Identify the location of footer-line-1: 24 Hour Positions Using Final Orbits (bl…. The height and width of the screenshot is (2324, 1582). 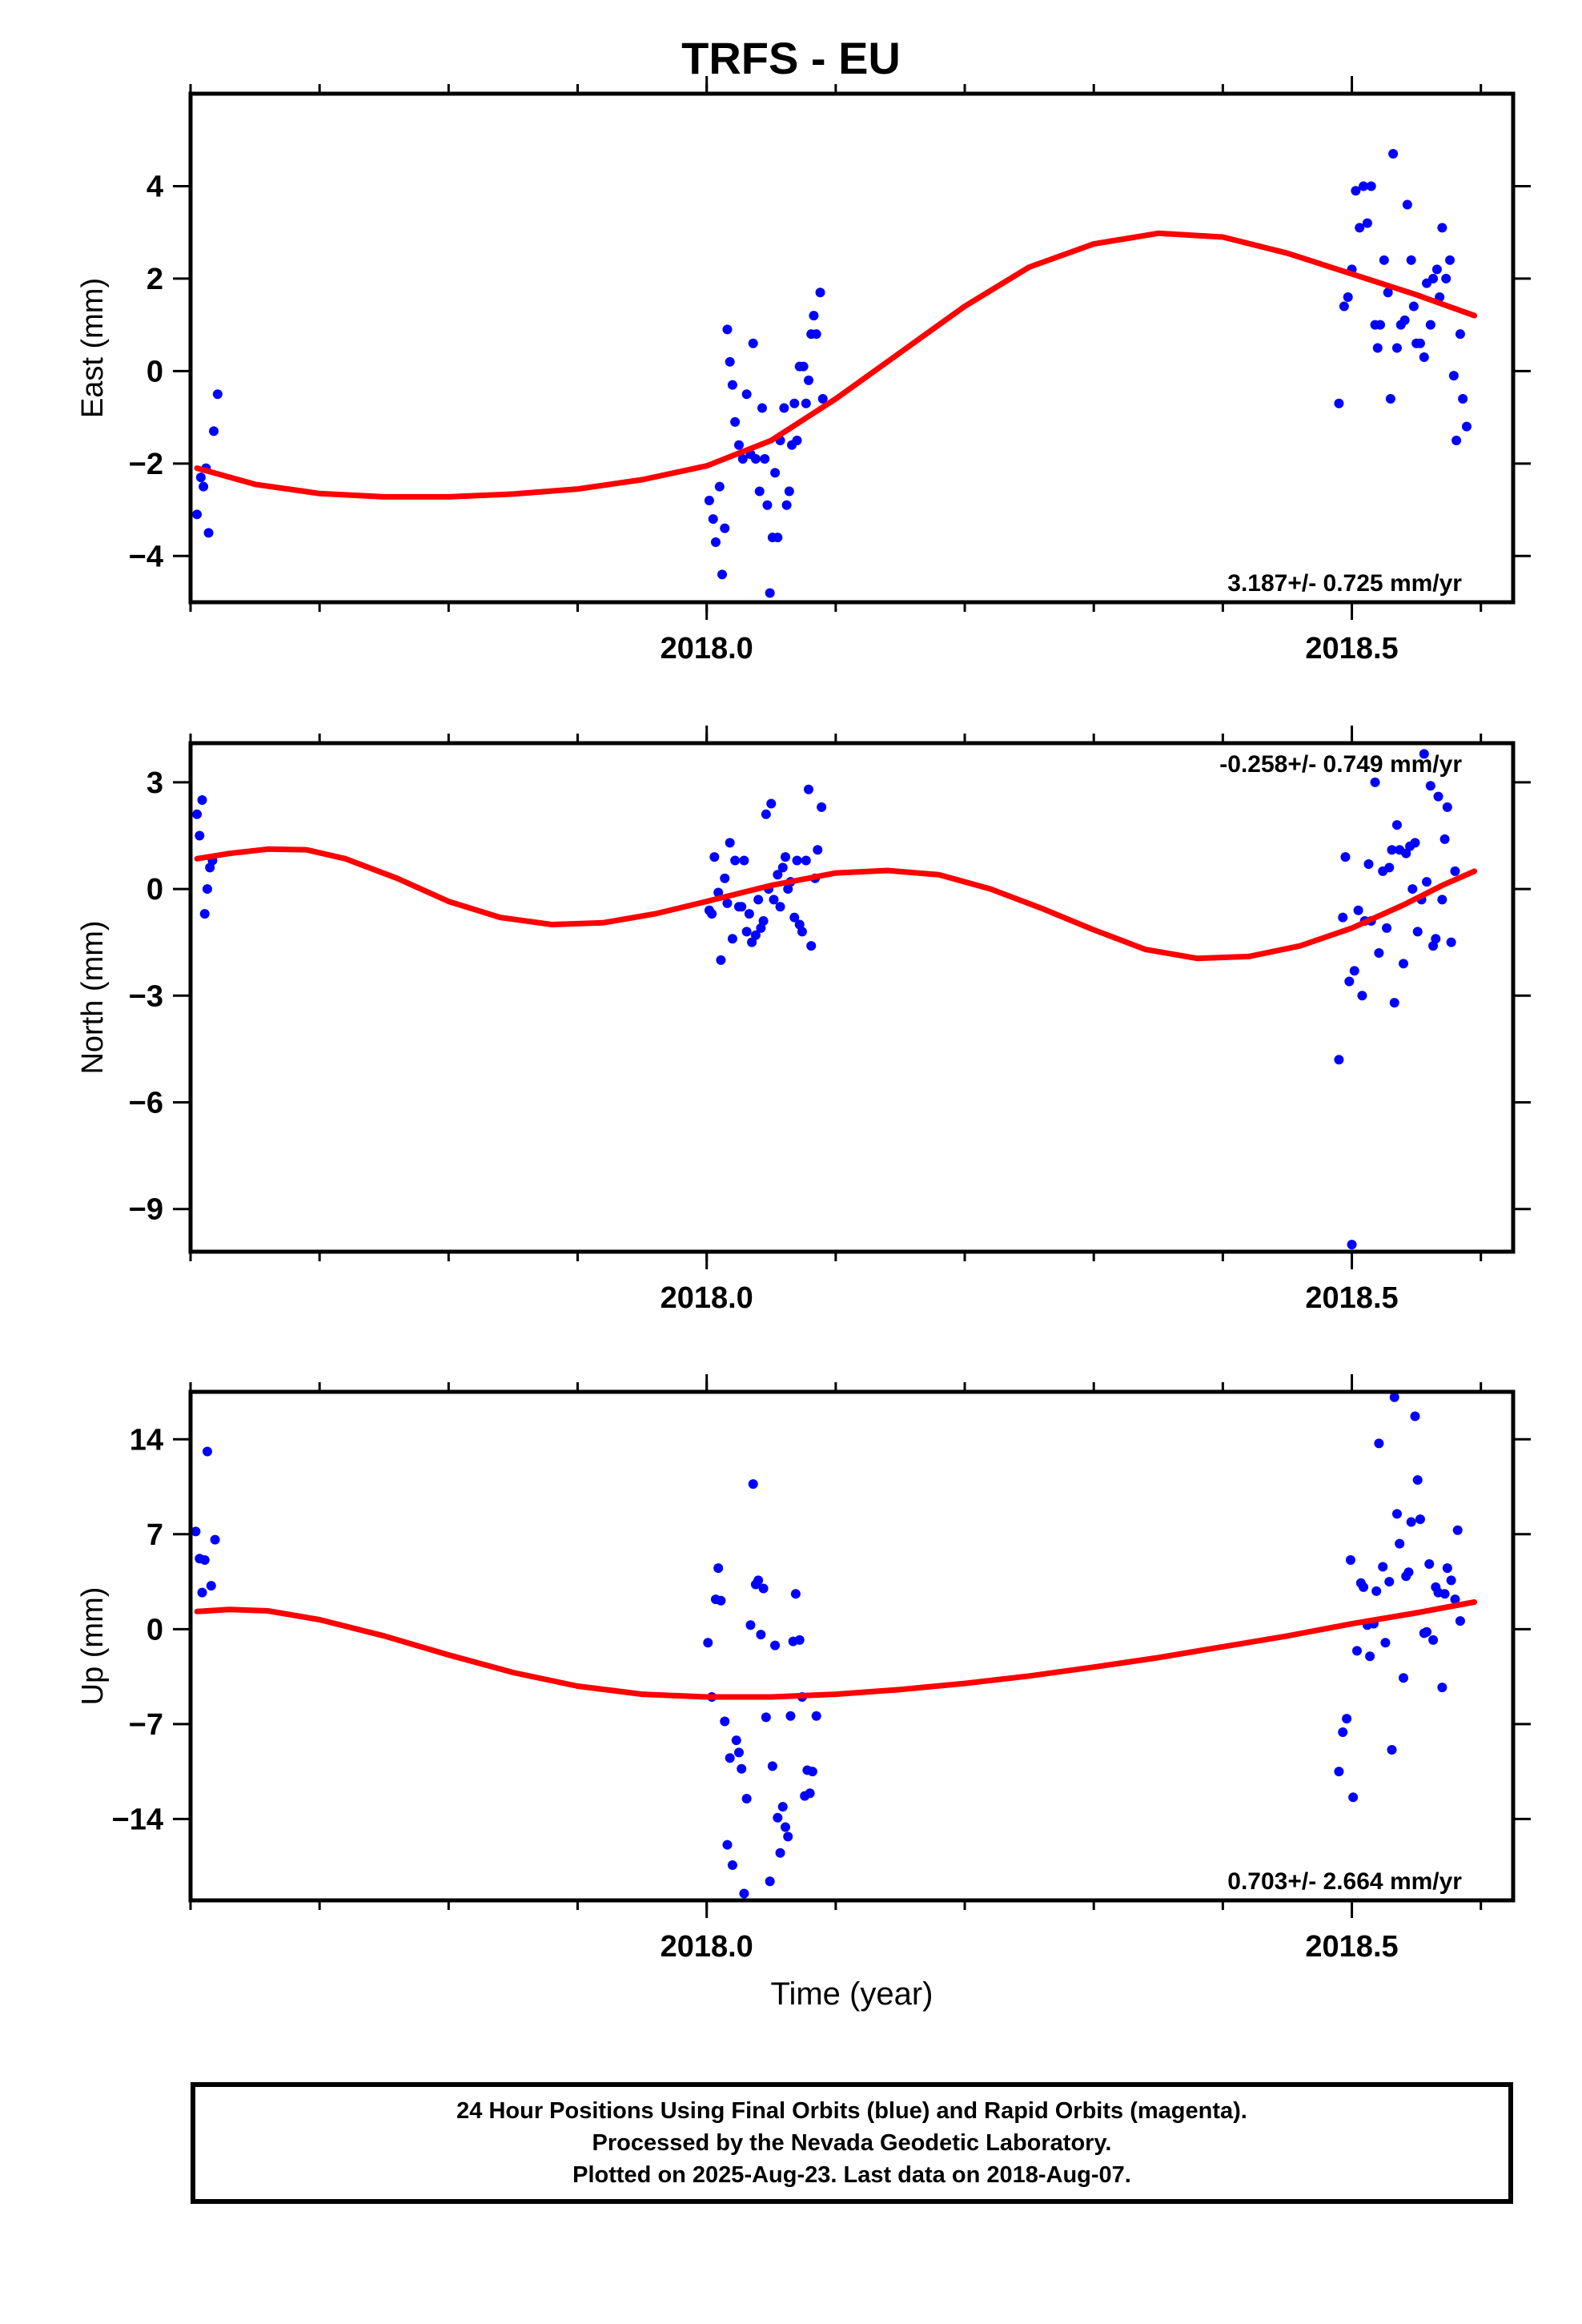
(851, 2111).